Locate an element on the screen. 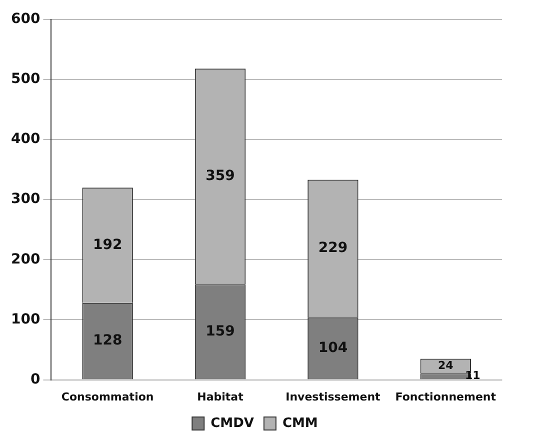 Image resolution: width=550 pixels, height=448 pixels. legend-label: CMDV is located at coordinates (232, 423).